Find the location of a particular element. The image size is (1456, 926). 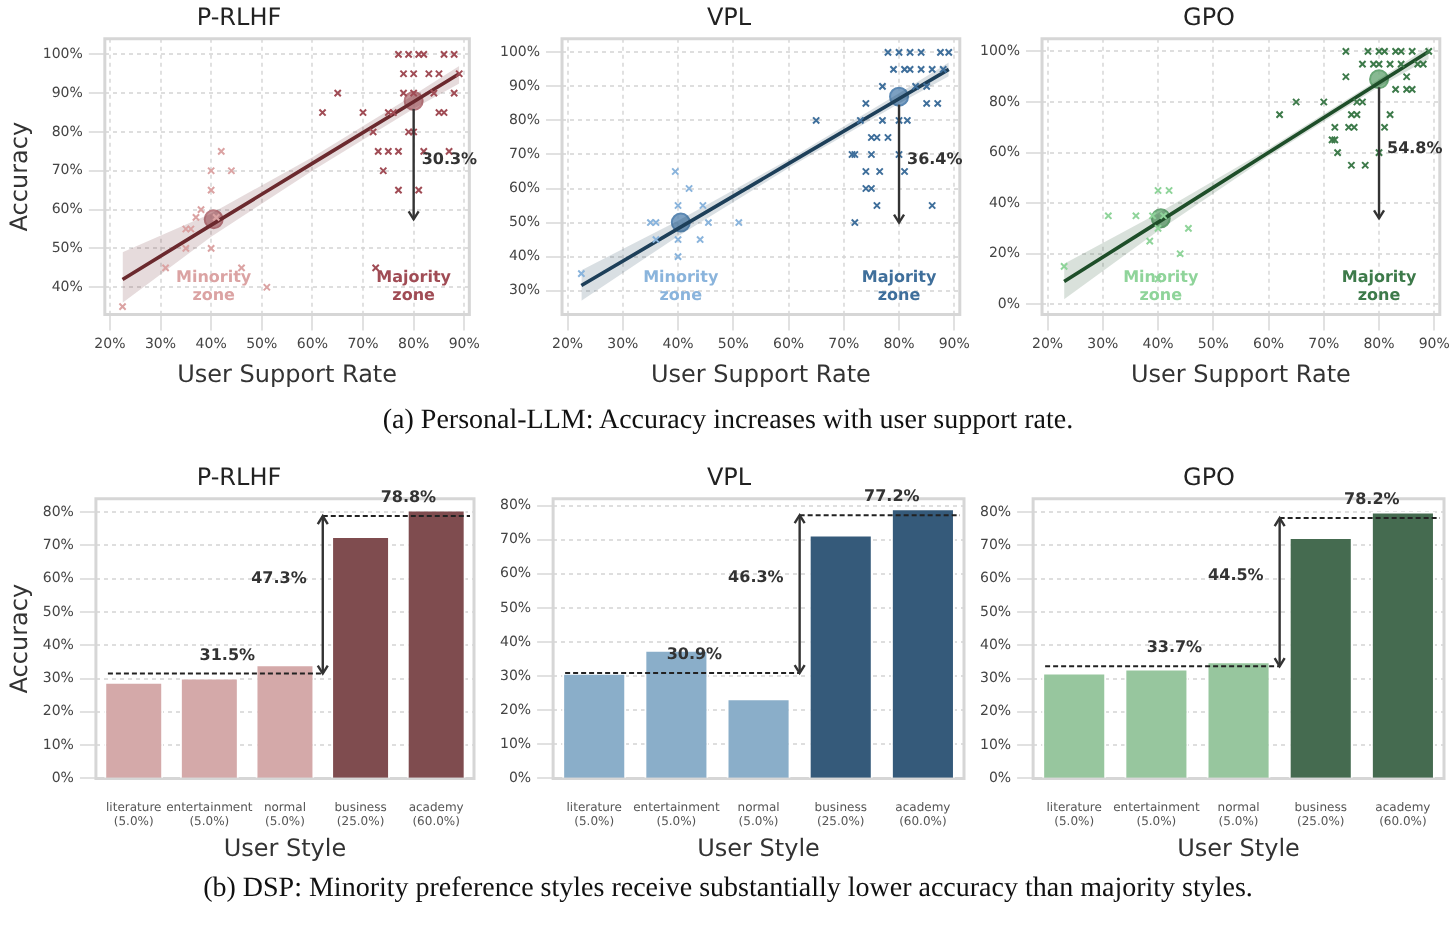

ref-line-label: 78.8% is located at coordinates (408, 497).